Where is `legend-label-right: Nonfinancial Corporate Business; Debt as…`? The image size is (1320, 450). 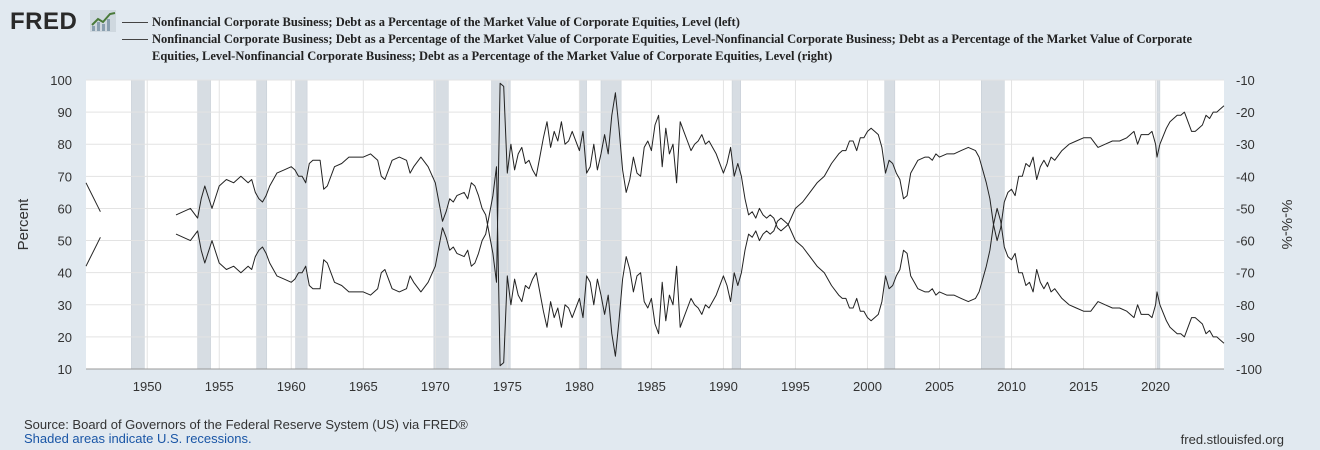 legend-label-right: Nonfinancial Corporate Business; Debt as… is located at coordinates (672, 47).